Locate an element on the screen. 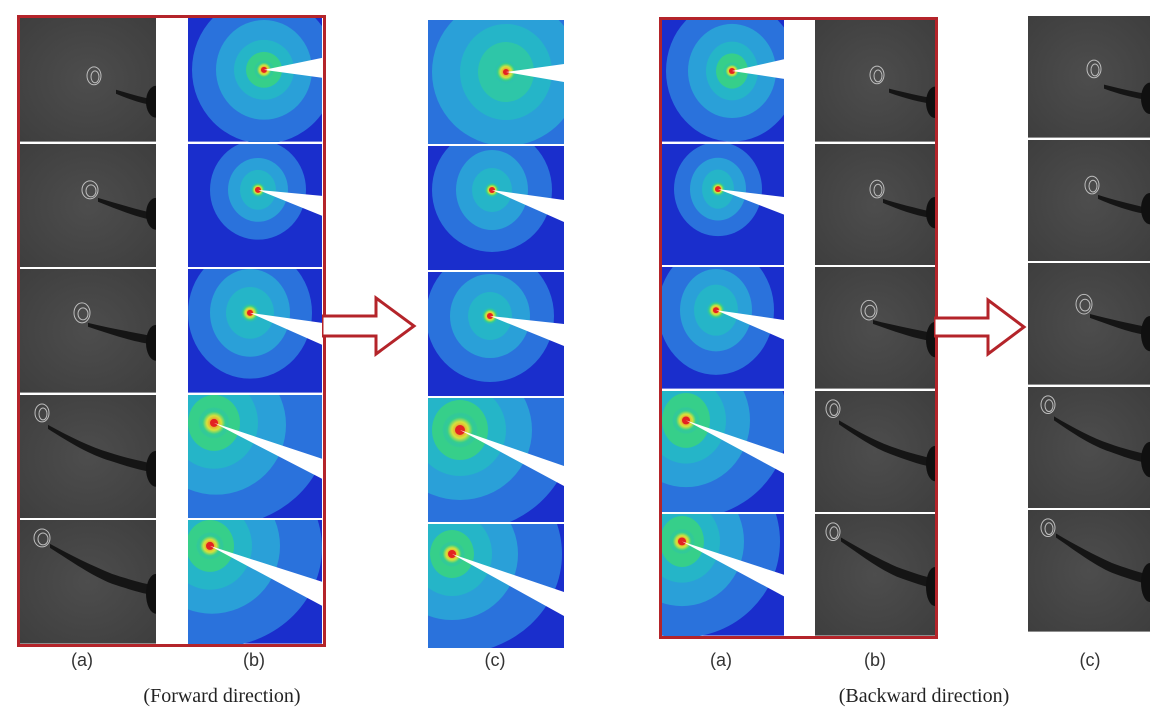 The height and width of the screenshot is (726, 1167). backward-ct-column is located at coordinates (875, 328).